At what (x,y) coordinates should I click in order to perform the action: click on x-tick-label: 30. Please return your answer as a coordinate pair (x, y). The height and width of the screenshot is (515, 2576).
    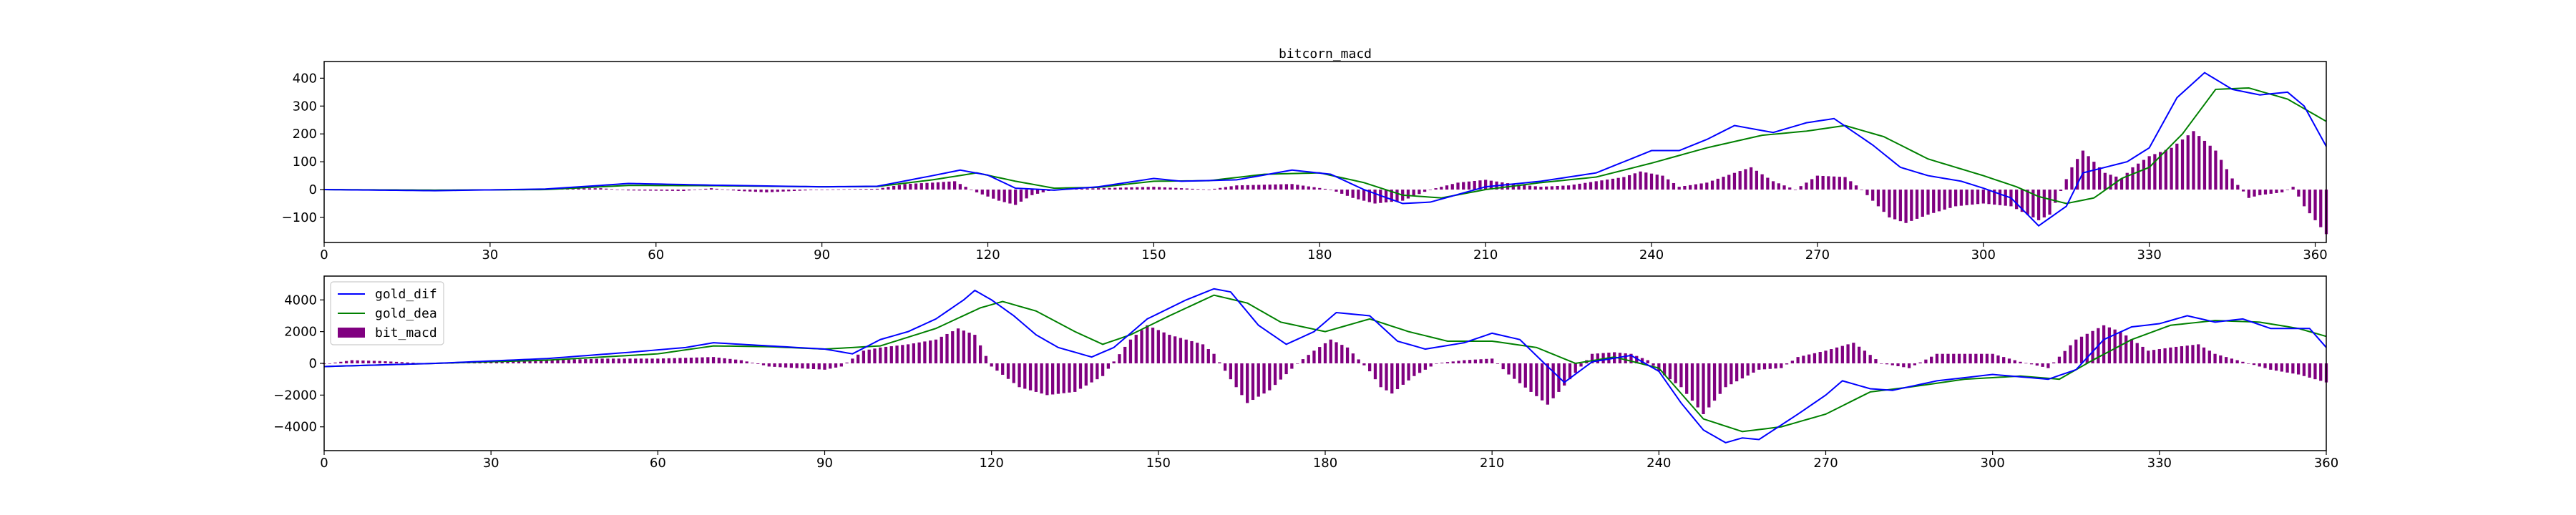
    Looking at the image, I should click on (490, 255).